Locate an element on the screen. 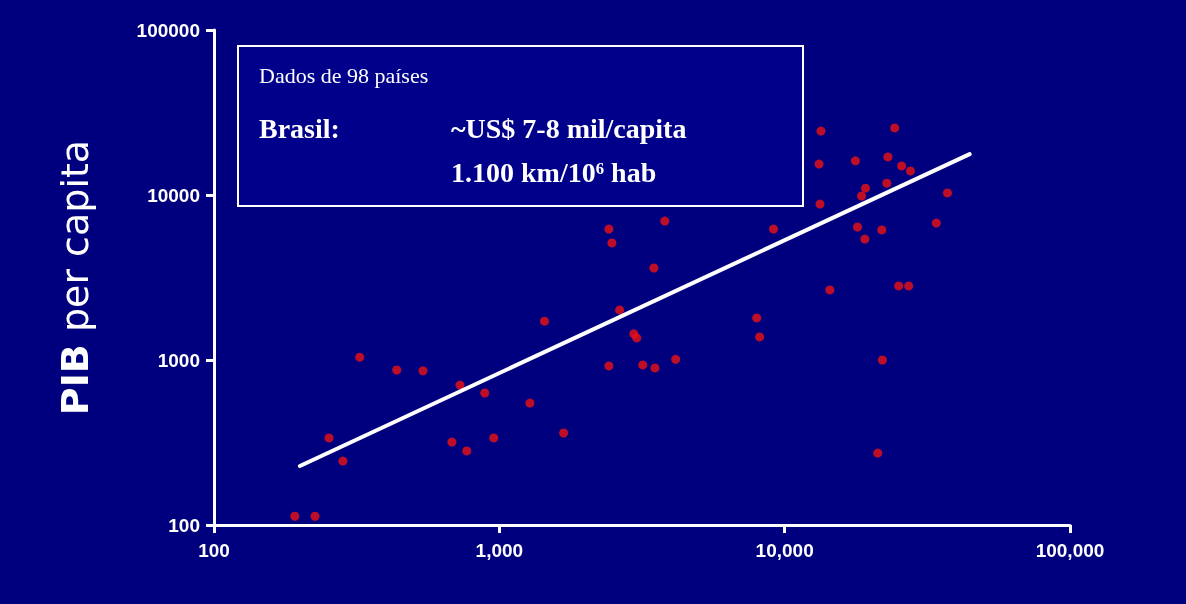 Image resolution: width=1186 pixels, height=604 pixels. y-tick-label: 100 is located at coordinates (184, 525).